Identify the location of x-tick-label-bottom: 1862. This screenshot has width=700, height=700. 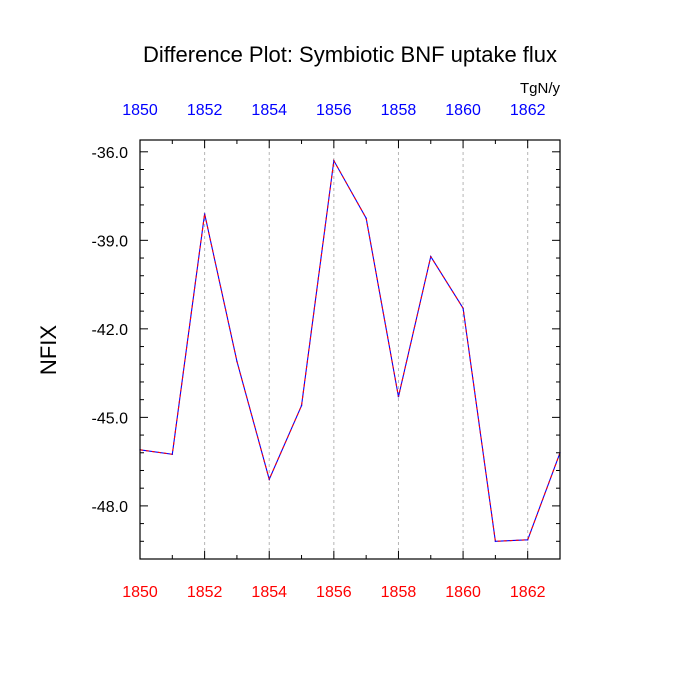
(528, 592).